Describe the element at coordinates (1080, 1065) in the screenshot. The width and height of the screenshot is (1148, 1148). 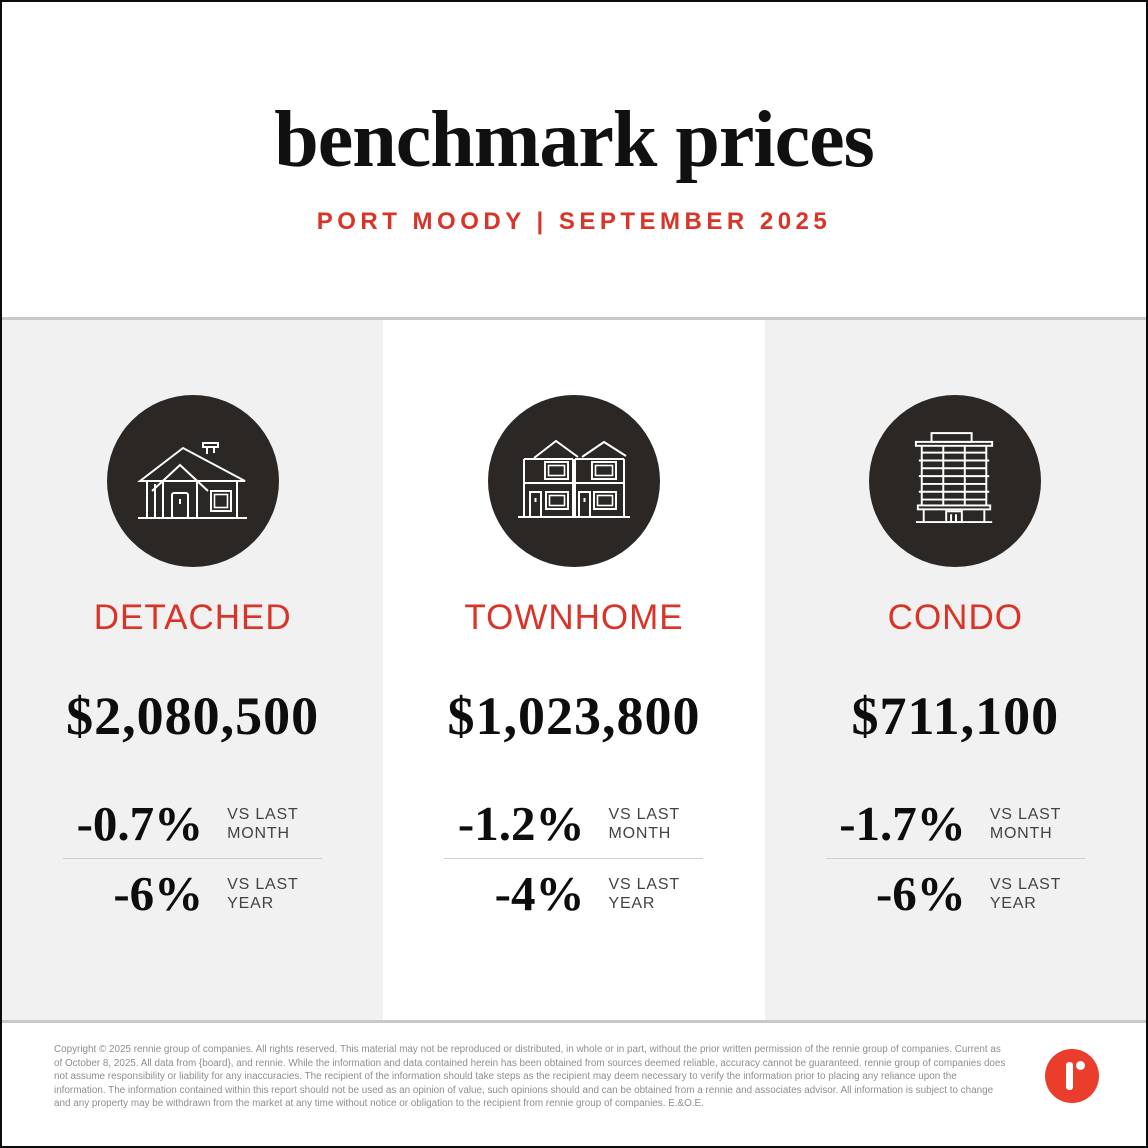
I see `rennie-logo-dot` at that location.